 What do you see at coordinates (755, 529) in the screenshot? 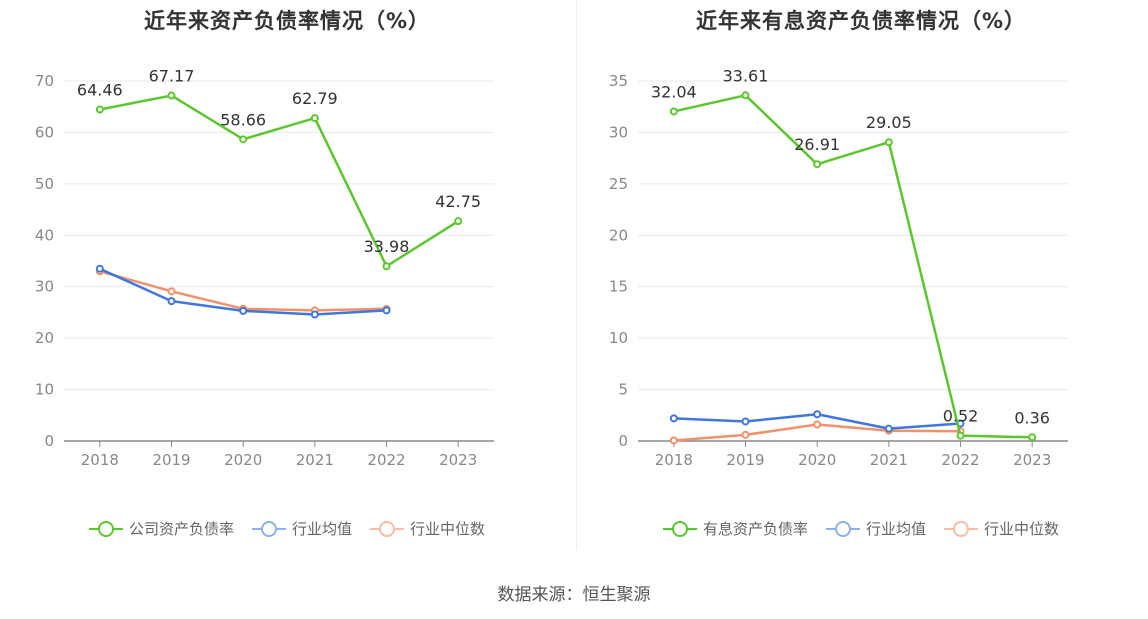
I see `legend-label: 有息资产负债率` at bounding box center [755, 529].